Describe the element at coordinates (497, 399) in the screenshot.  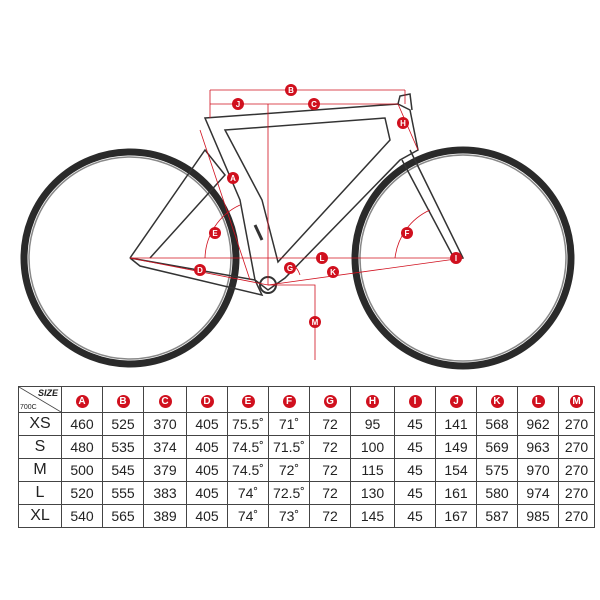
I see `column-header-k: K` at that location.